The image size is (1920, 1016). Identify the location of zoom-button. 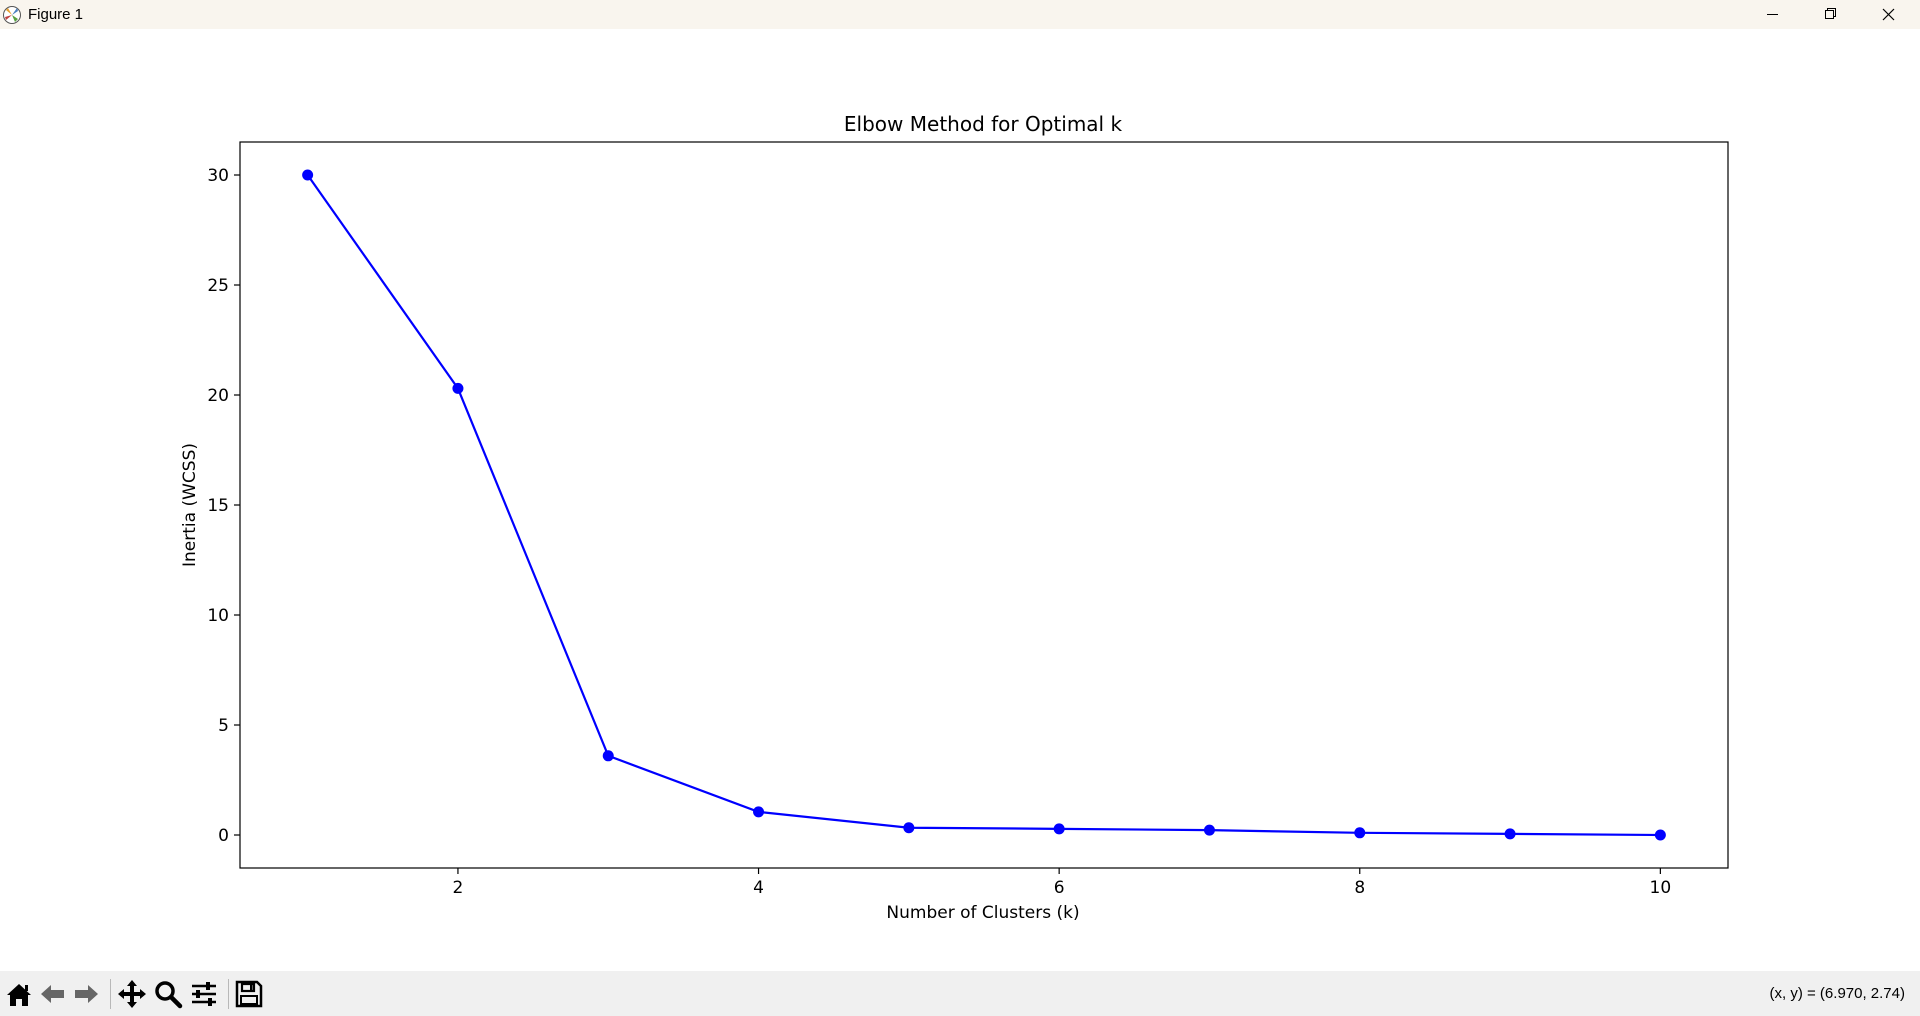
(168, 994).